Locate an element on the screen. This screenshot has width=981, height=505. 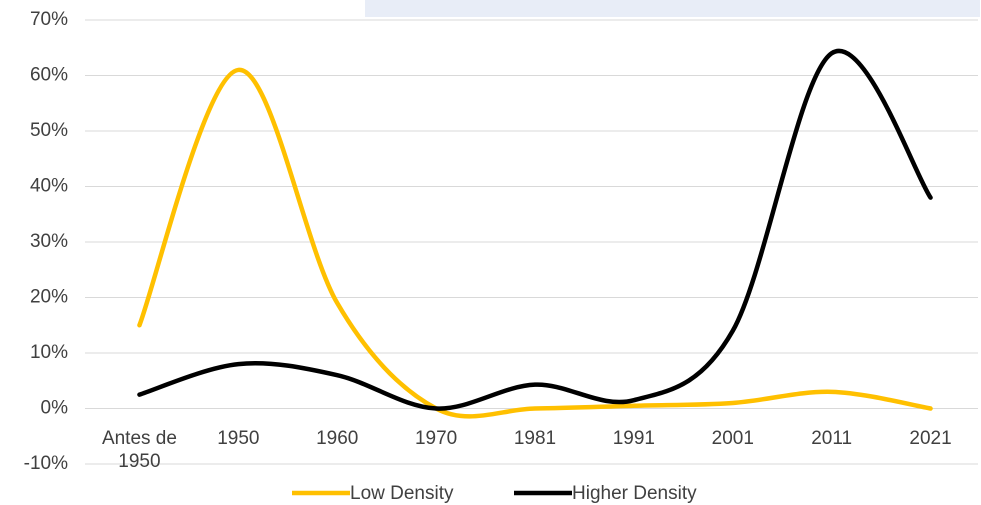
y-tick-label: 50% is located at coordinates (49, 130).